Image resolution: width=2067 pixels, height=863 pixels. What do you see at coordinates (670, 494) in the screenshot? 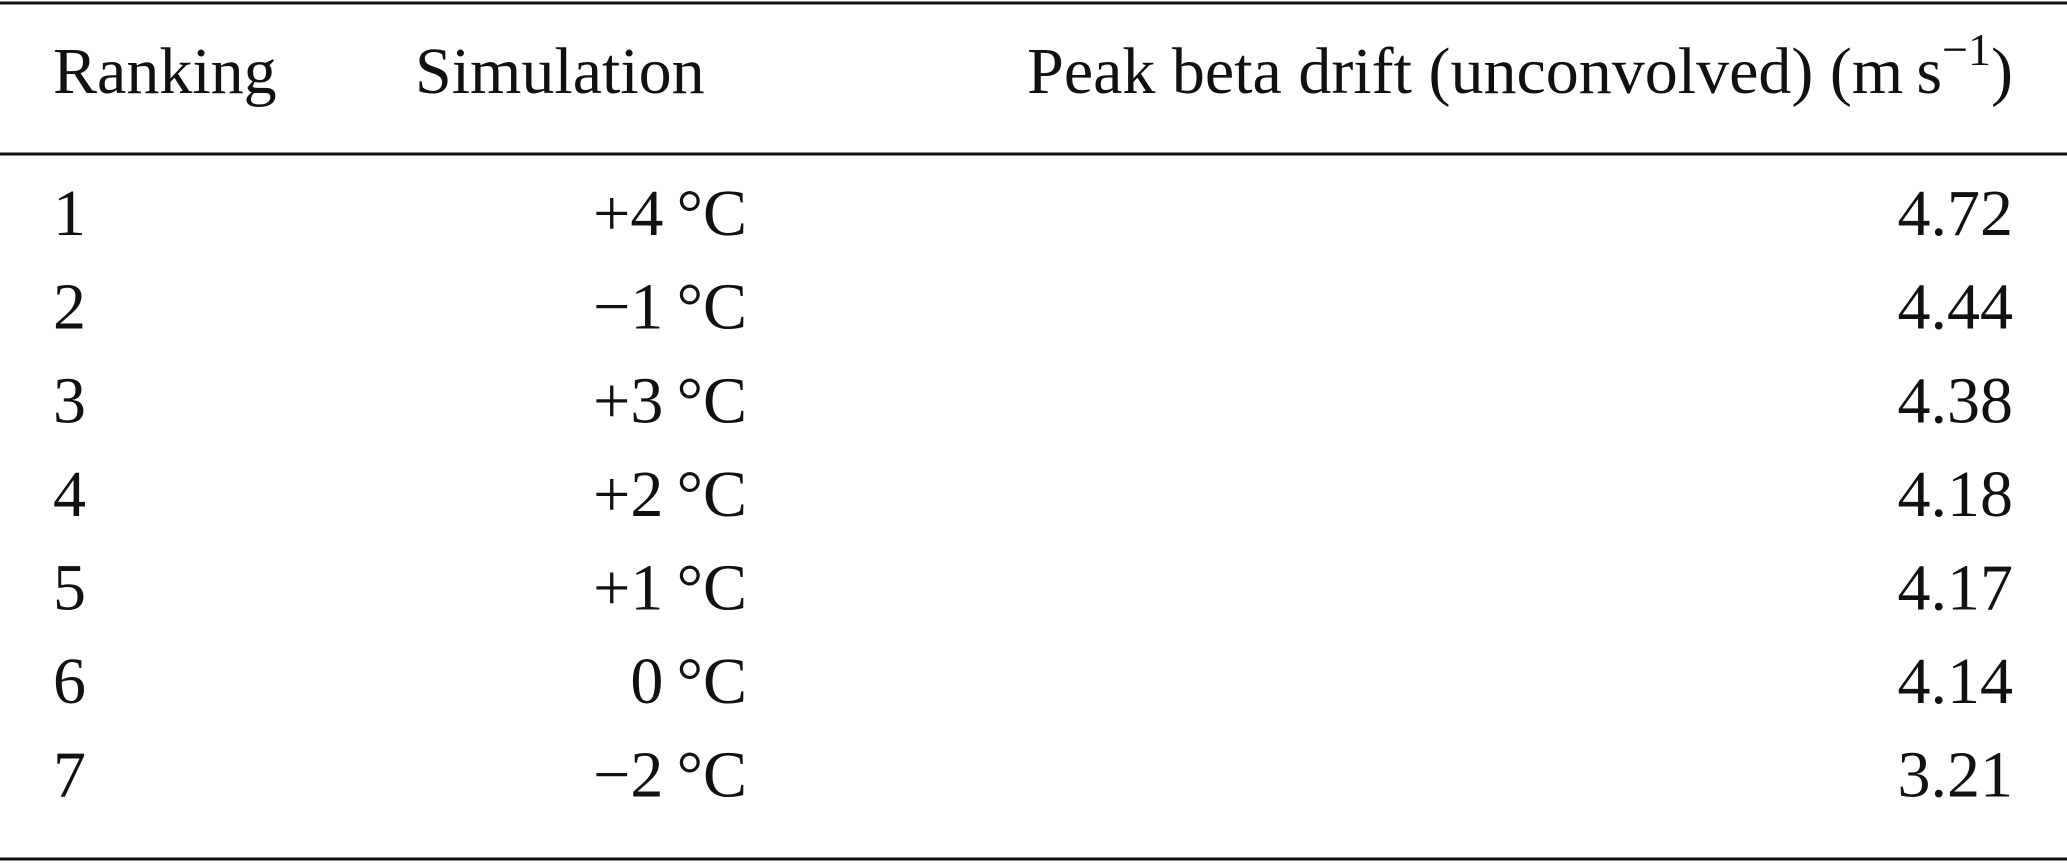
I see `simulation-cell: +2 °C` at bounding box center [670, 494].